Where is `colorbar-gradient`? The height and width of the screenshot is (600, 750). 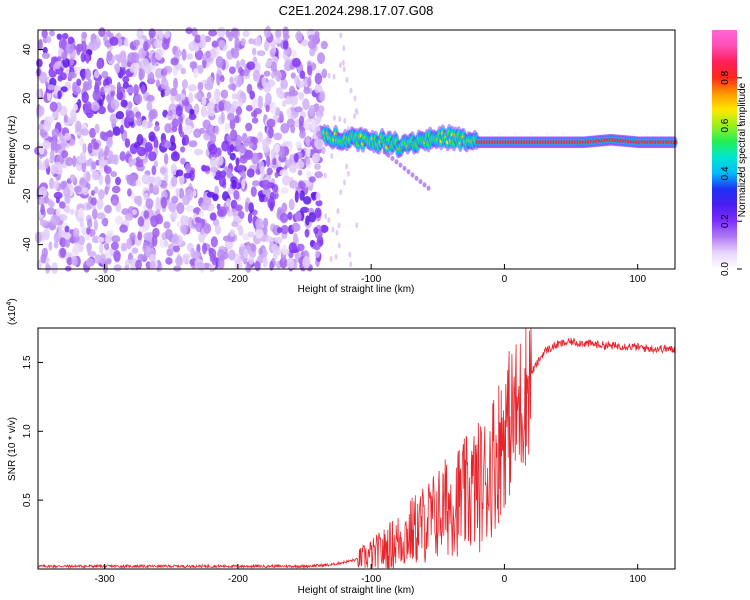
colorbar-gradient is located at coordinates (724, 149).